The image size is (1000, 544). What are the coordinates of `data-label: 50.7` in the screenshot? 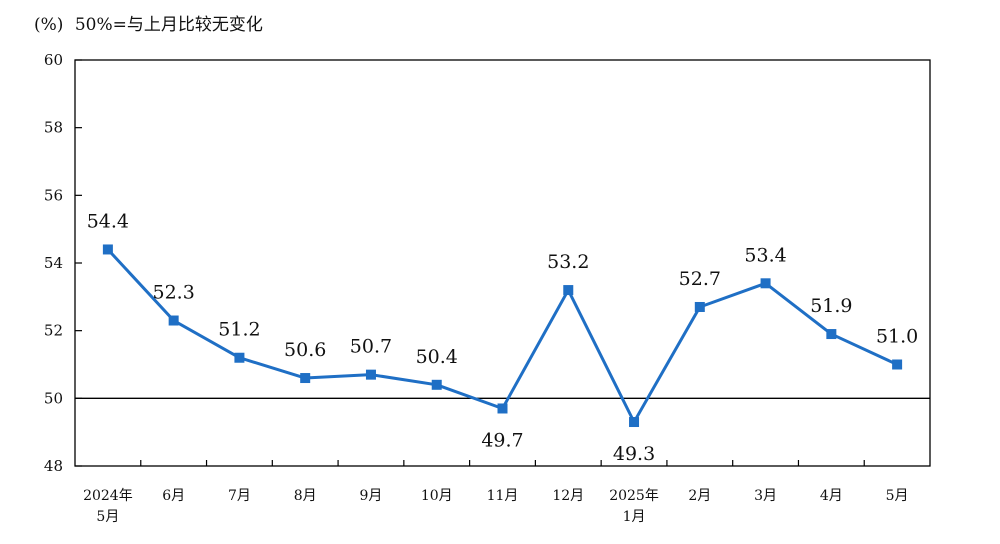 It's located at (371, 347).